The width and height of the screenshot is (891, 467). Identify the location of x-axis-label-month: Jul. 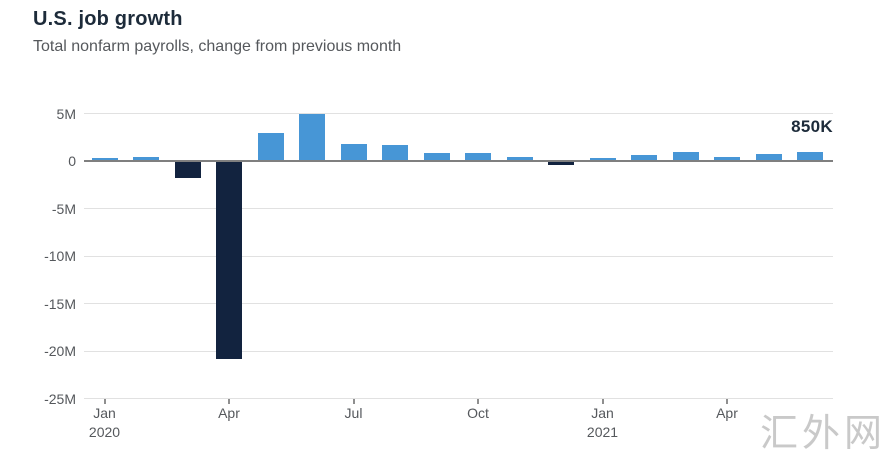
(353, 413).